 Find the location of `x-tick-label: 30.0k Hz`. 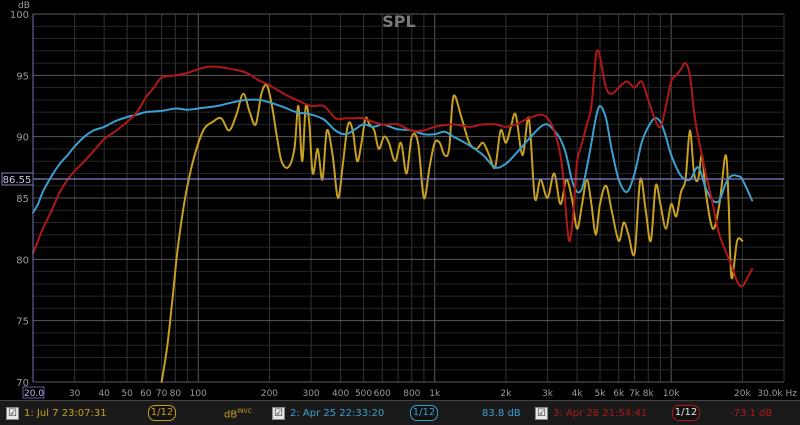

x-tick-label: 30.0k Hz is located at coordinates (777, 394).